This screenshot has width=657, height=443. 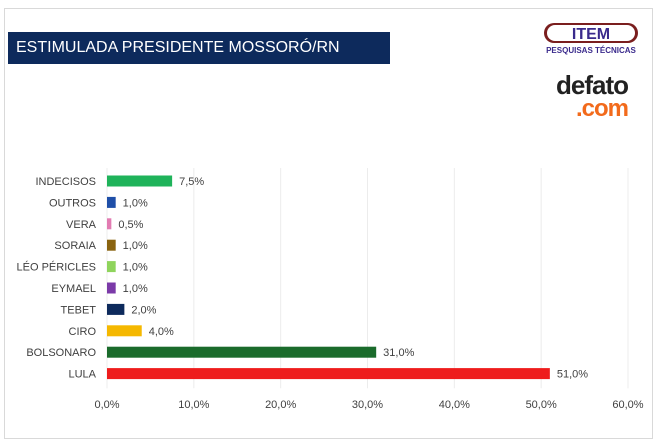 What do you see at coordinates (193, 405) in the screenshot?
I see `x-tick-label: 10,0%` at bounding box center [193, 405].